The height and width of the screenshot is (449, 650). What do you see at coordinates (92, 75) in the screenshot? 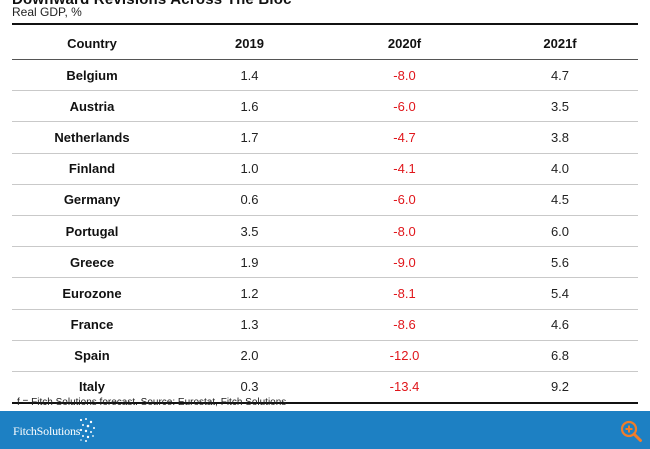
I see `country-cell: Belgium` at bounding box center [92, 75].